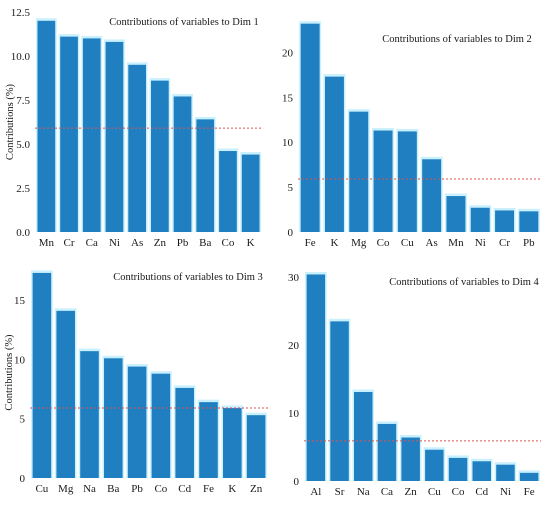  Describe the element at coordinates (294, 278) in the screenshot. I see `y-tick-label: 30` at that location.